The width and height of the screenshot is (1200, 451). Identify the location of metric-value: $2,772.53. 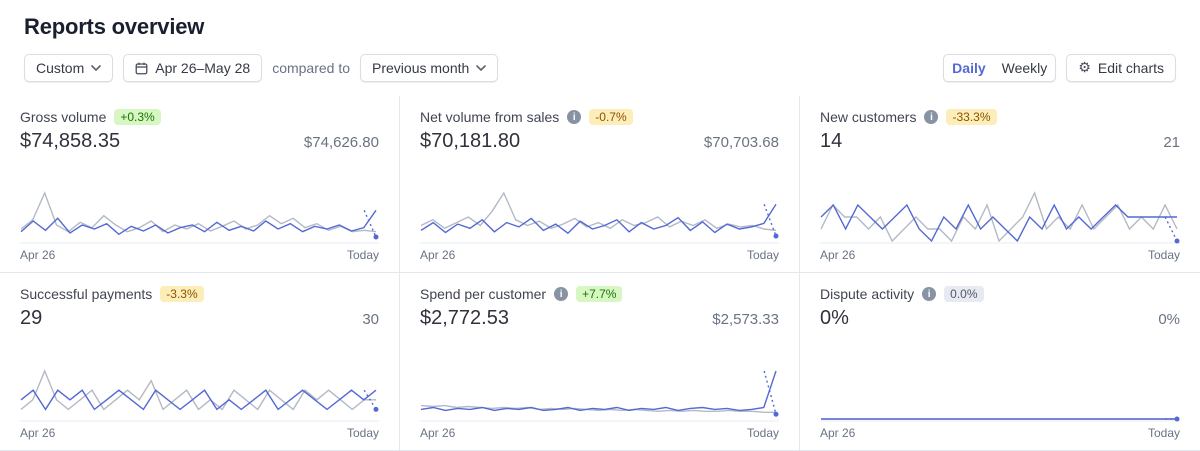
(464, 318).